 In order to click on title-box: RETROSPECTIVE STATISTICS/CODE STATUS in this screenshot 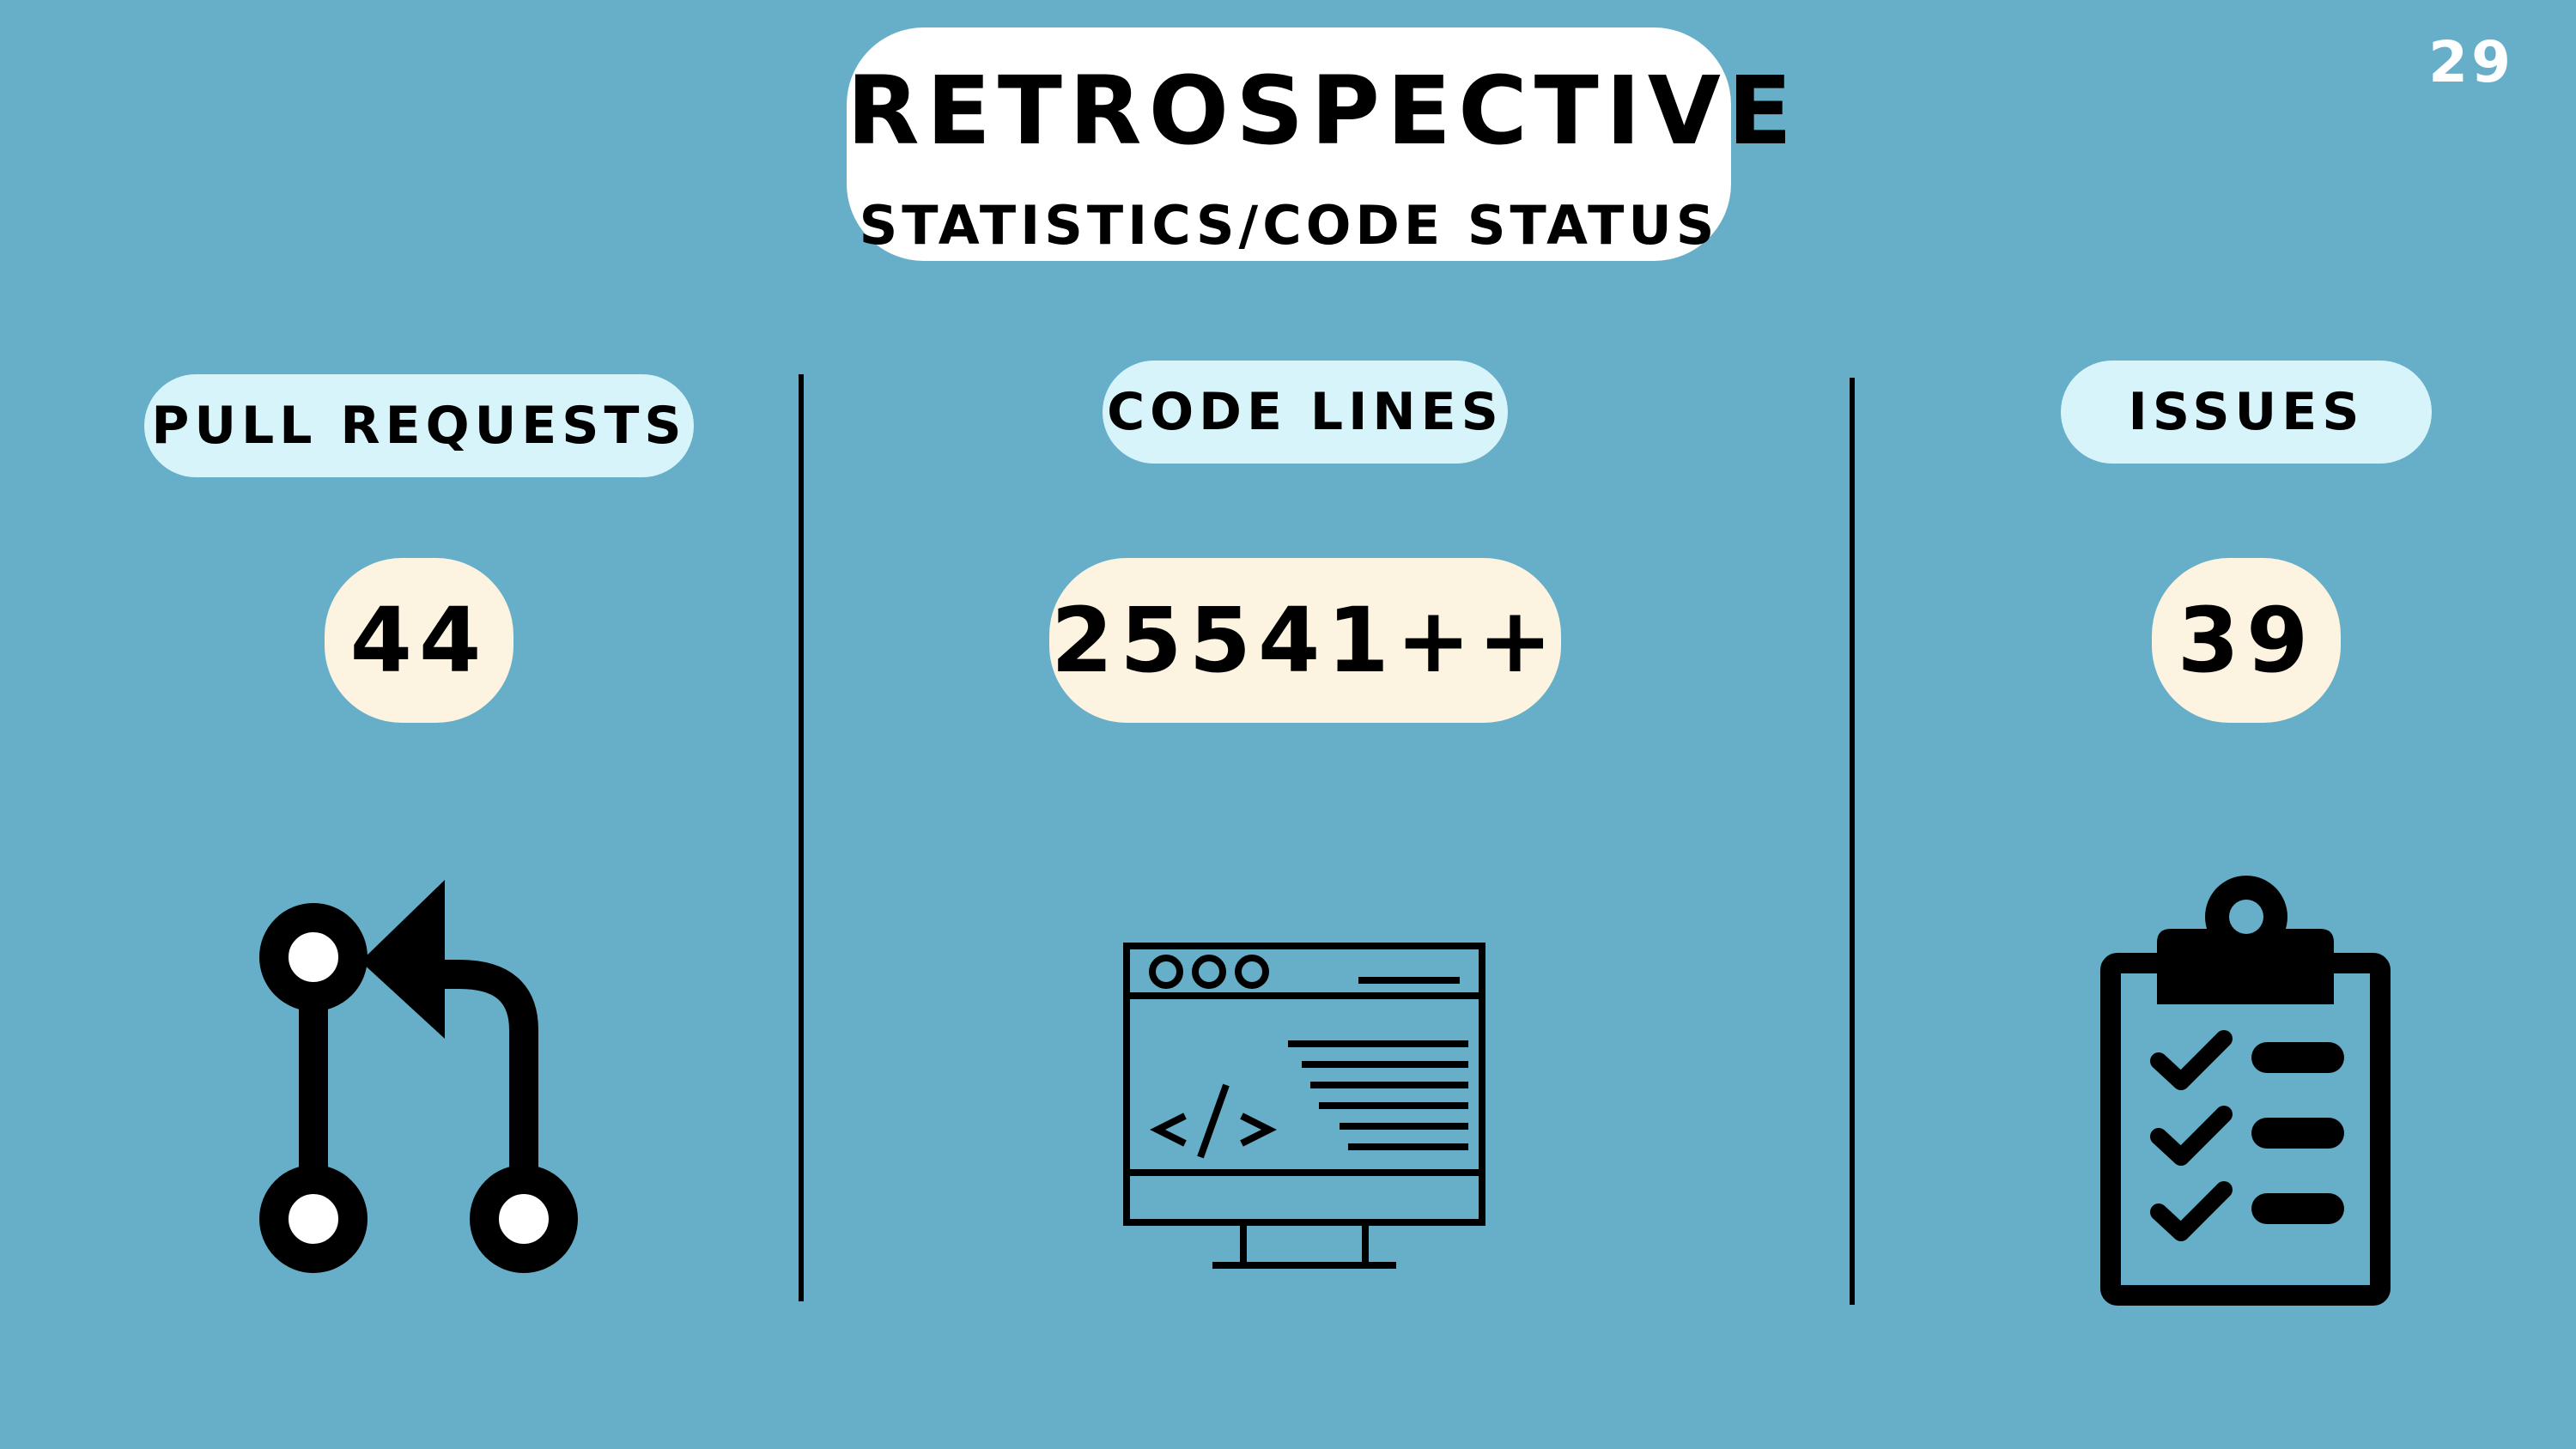, I will do `click(1323, 144)`.